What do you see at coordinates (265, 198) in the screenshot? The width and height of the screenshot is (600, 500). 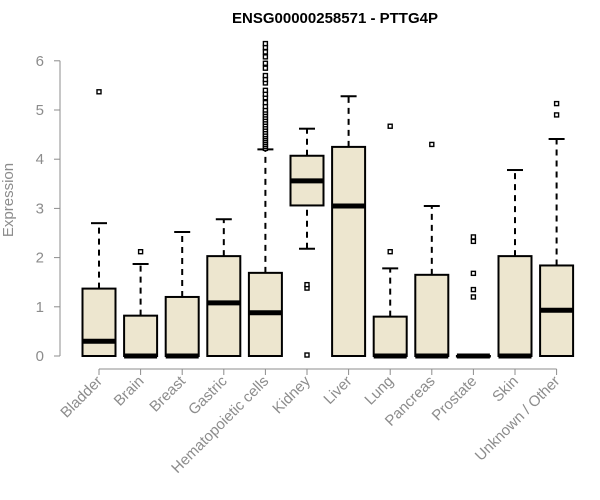 I see `box-hematopoietic-cells` at bounding box center [265, 198].